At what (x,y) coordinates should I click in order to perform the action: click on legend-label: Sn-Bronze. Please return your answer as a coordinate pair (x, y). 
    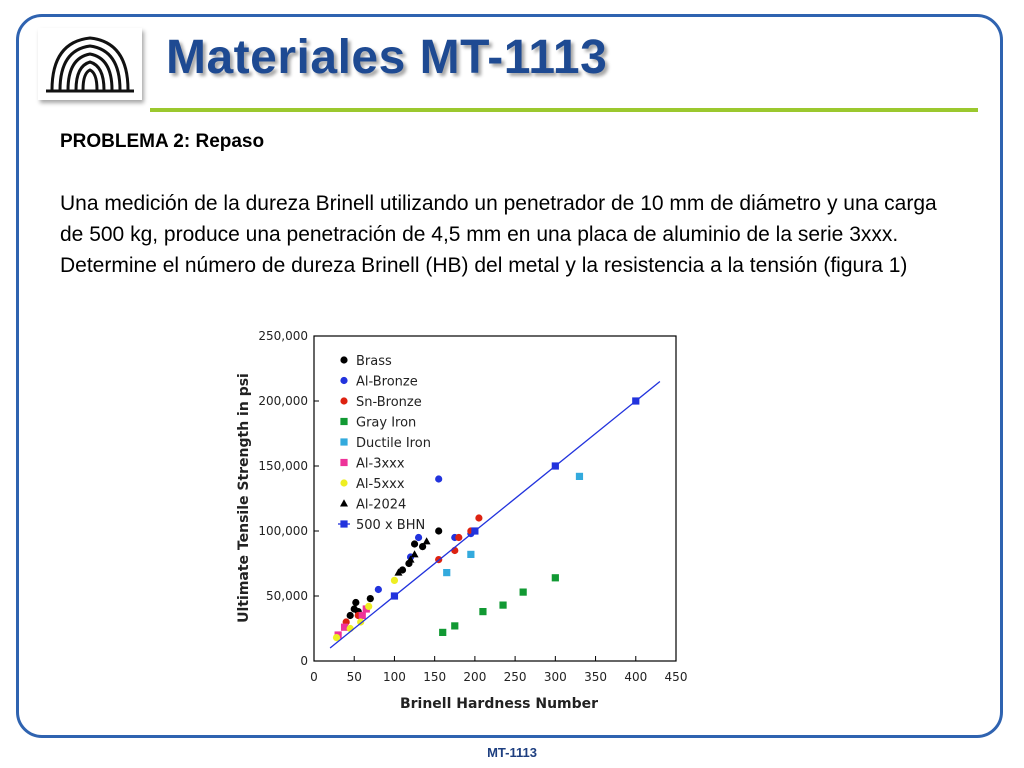
    Looking at the image, I should click on (389, 402).